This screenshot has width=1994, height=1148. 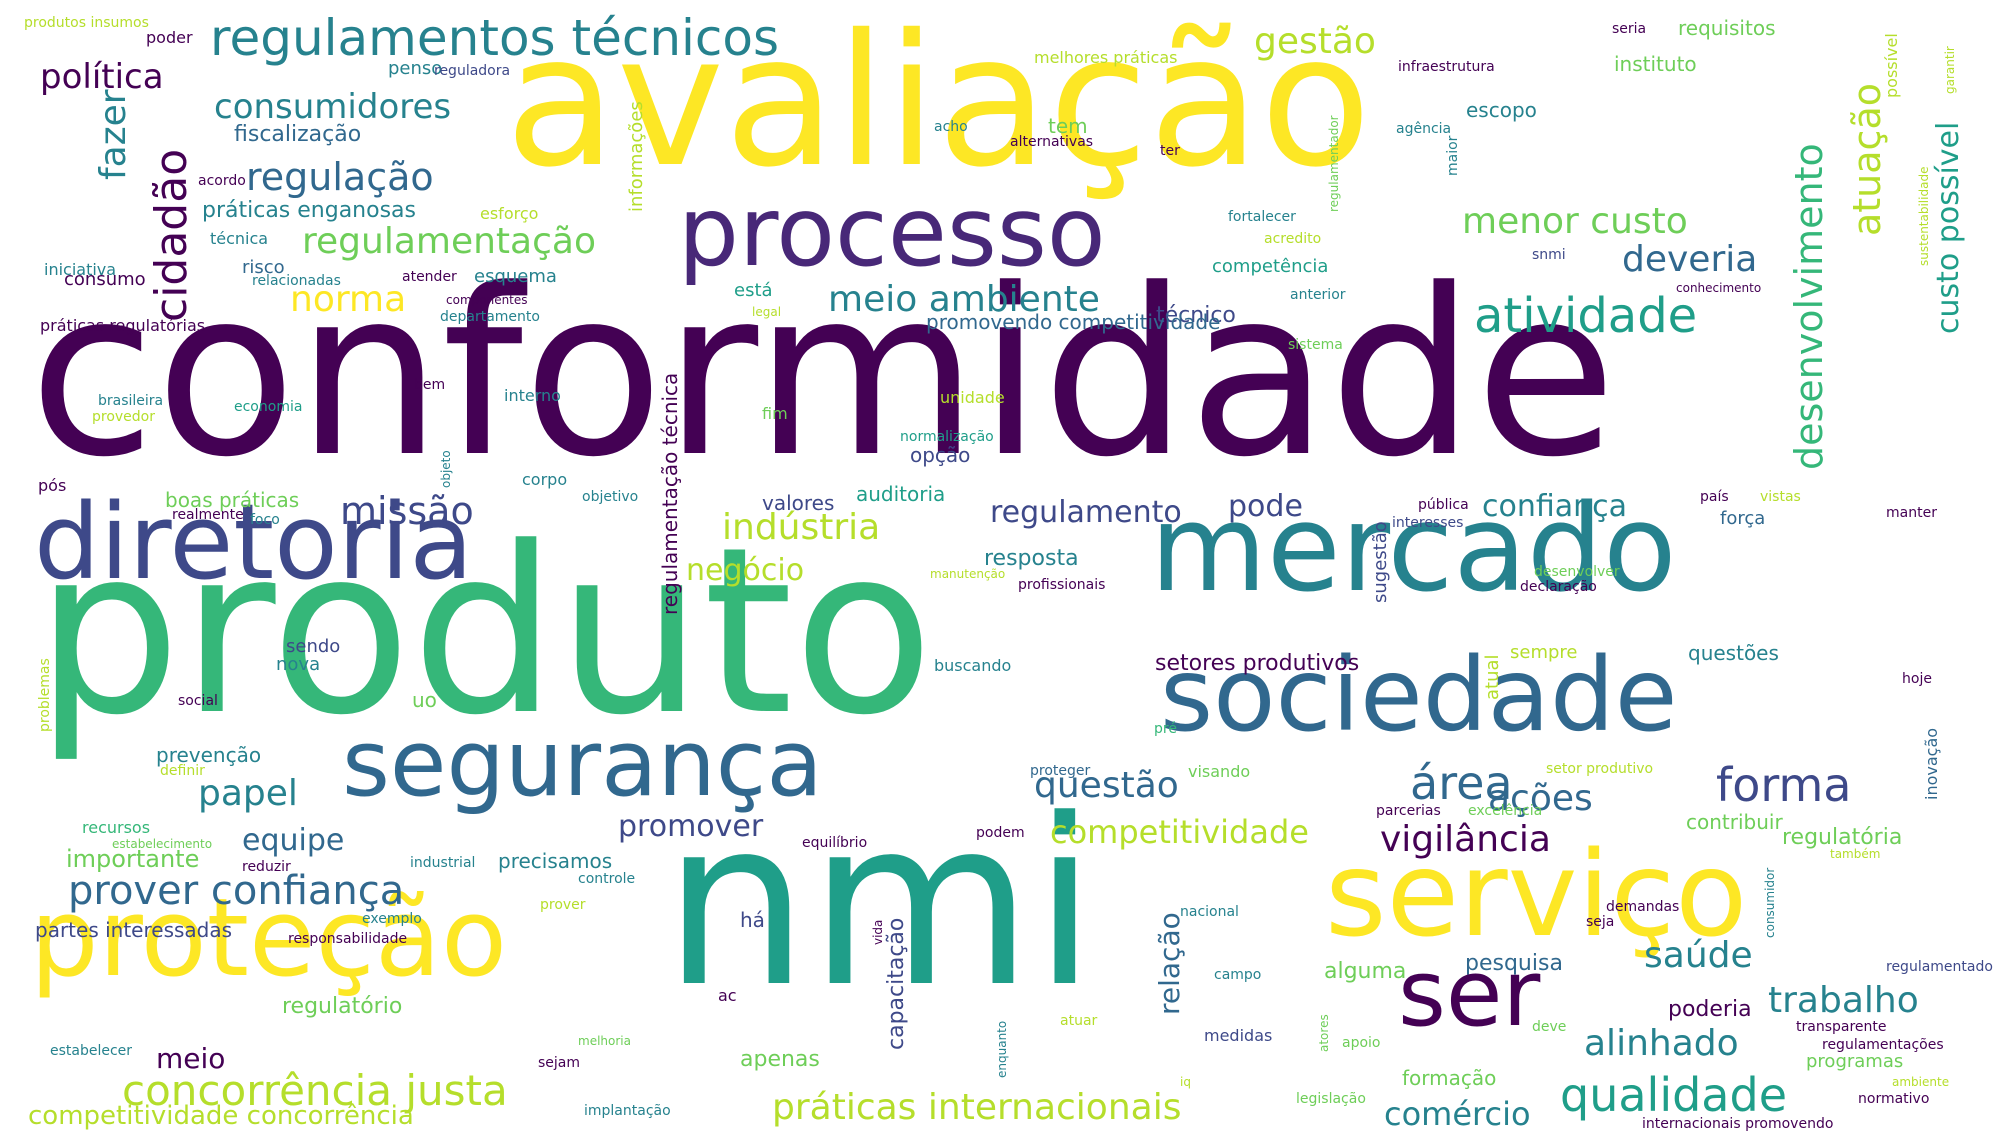 What do you see at coordinates (582, 763) in the screenshot?
I see `word-segurança: segurança` at bounding box center [582, 763].